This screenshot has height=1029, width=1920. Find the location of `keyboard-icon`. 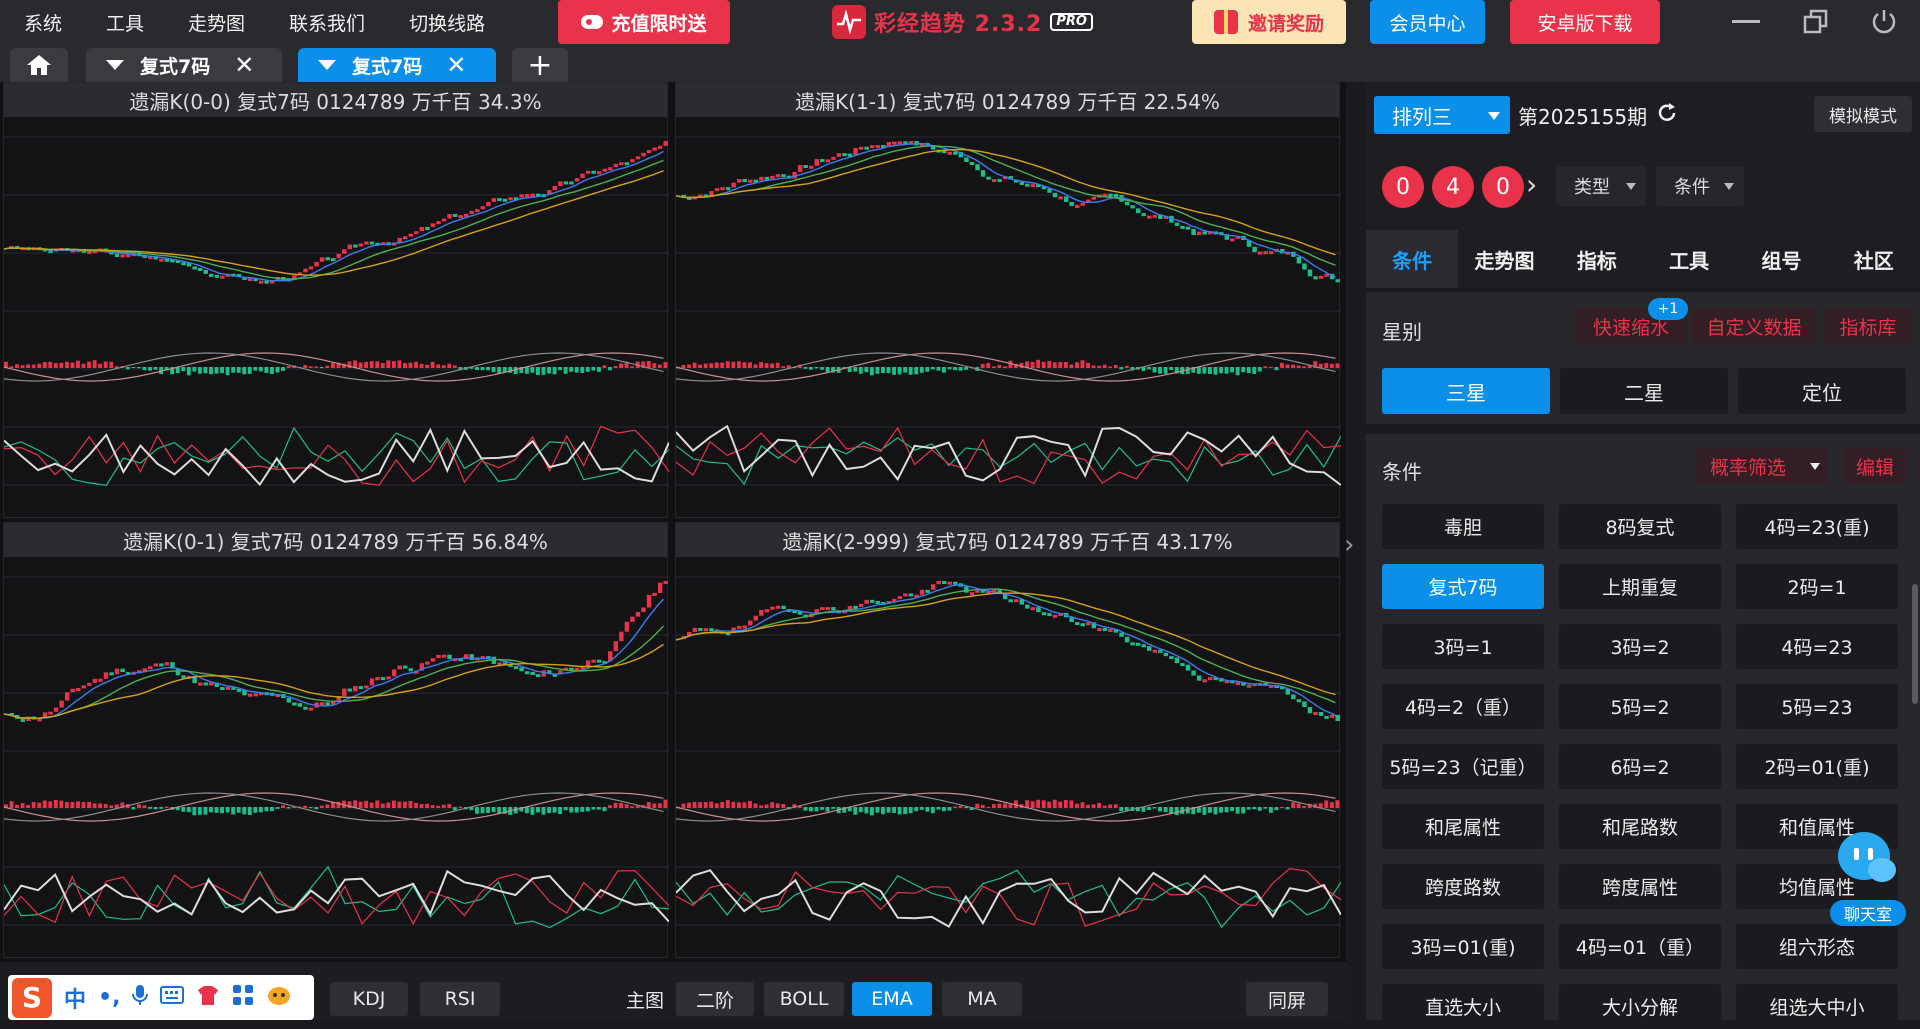

keyboard-icon is located at coordinates (172, 997).